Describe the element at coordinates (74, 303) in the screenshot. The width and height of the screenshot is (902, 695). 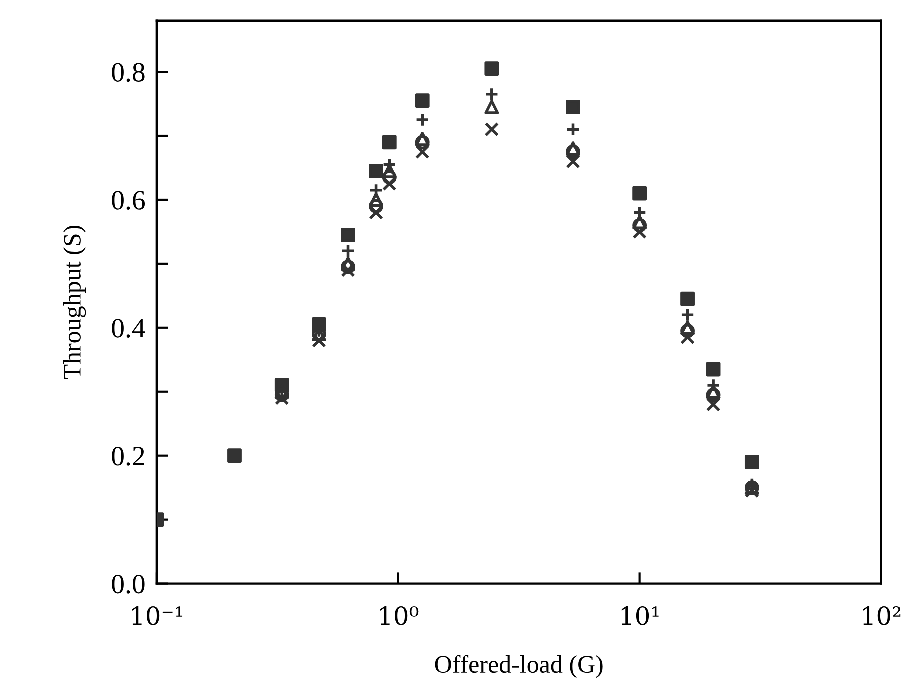
I see `y-axis-title: Throughput (S)` at that location.